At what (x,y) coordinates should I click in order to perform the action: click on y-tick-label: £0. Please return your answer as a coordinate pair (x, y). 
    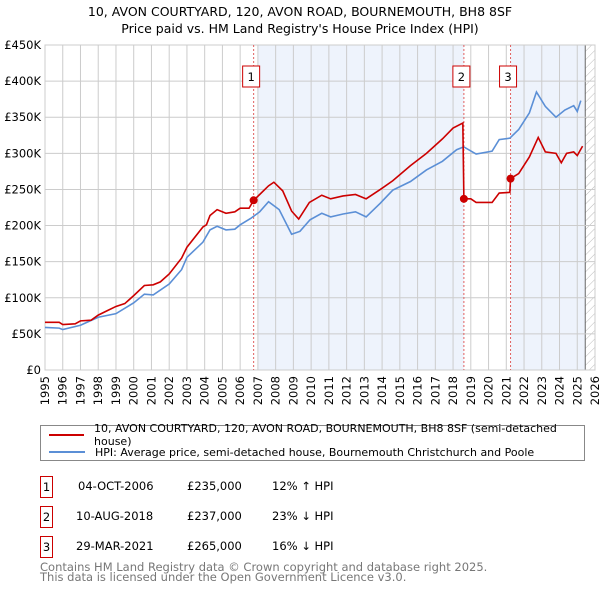
    Looking at the image, I should click on (33, 370).